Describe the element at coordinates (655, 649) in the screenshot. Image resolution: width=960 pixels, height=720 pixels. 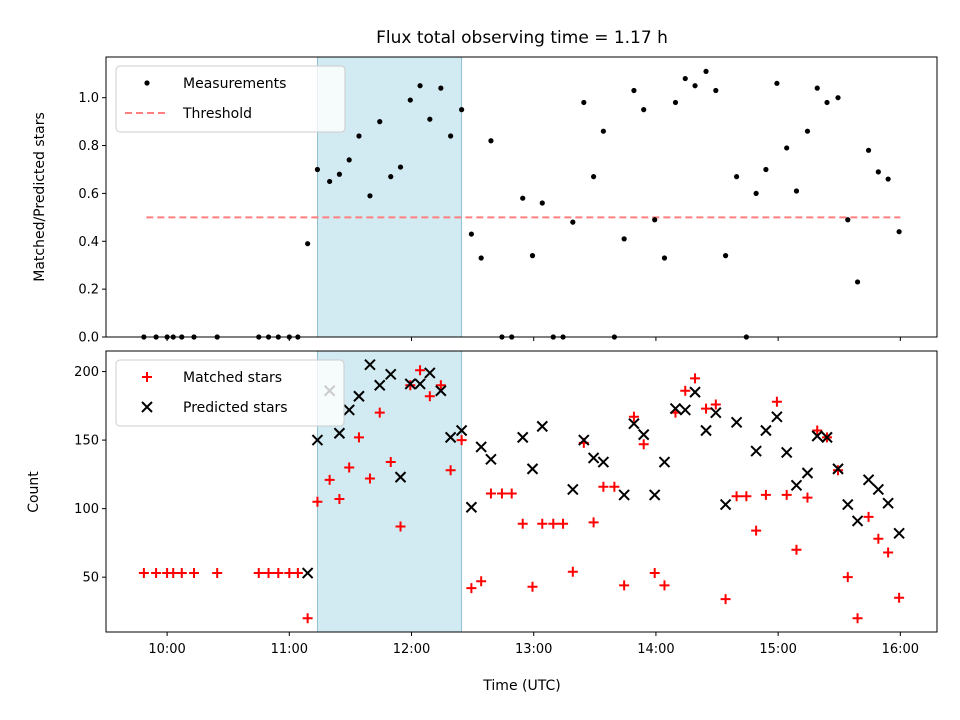
I see `x-tick-label: 14:00` at that location.